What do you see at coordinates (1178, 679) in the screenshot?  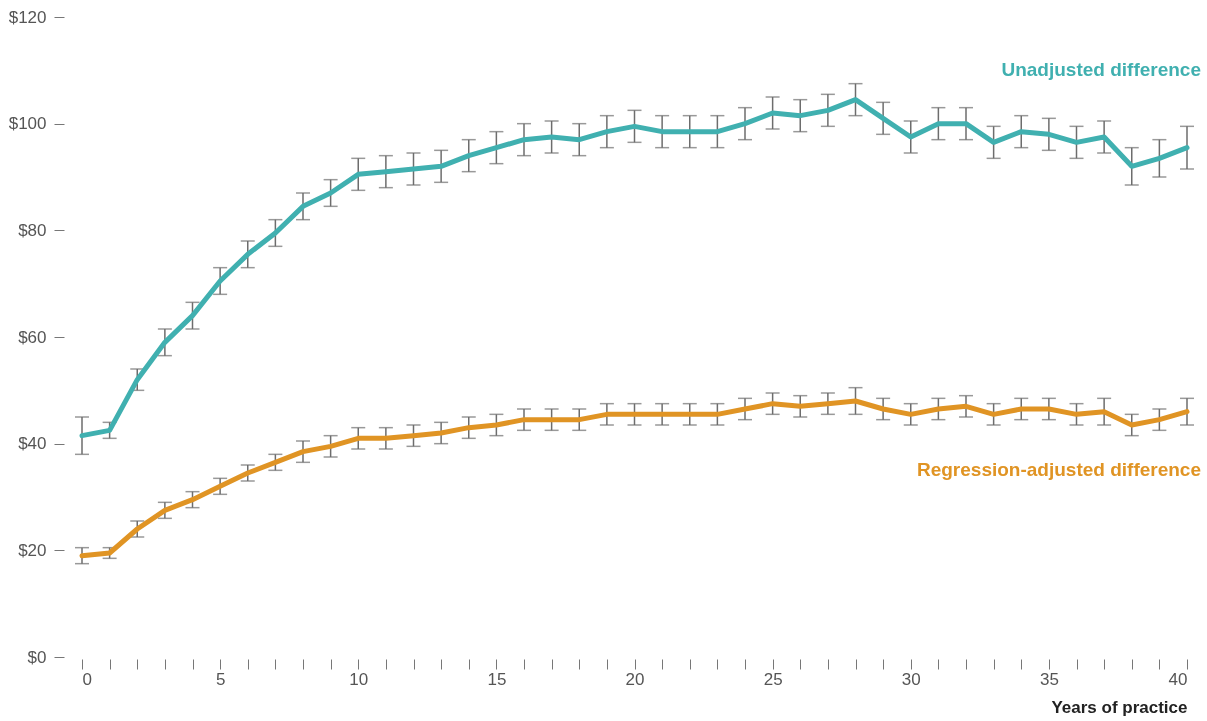 I see `x-tick-label: 40` at bounding box center [1178, 679].